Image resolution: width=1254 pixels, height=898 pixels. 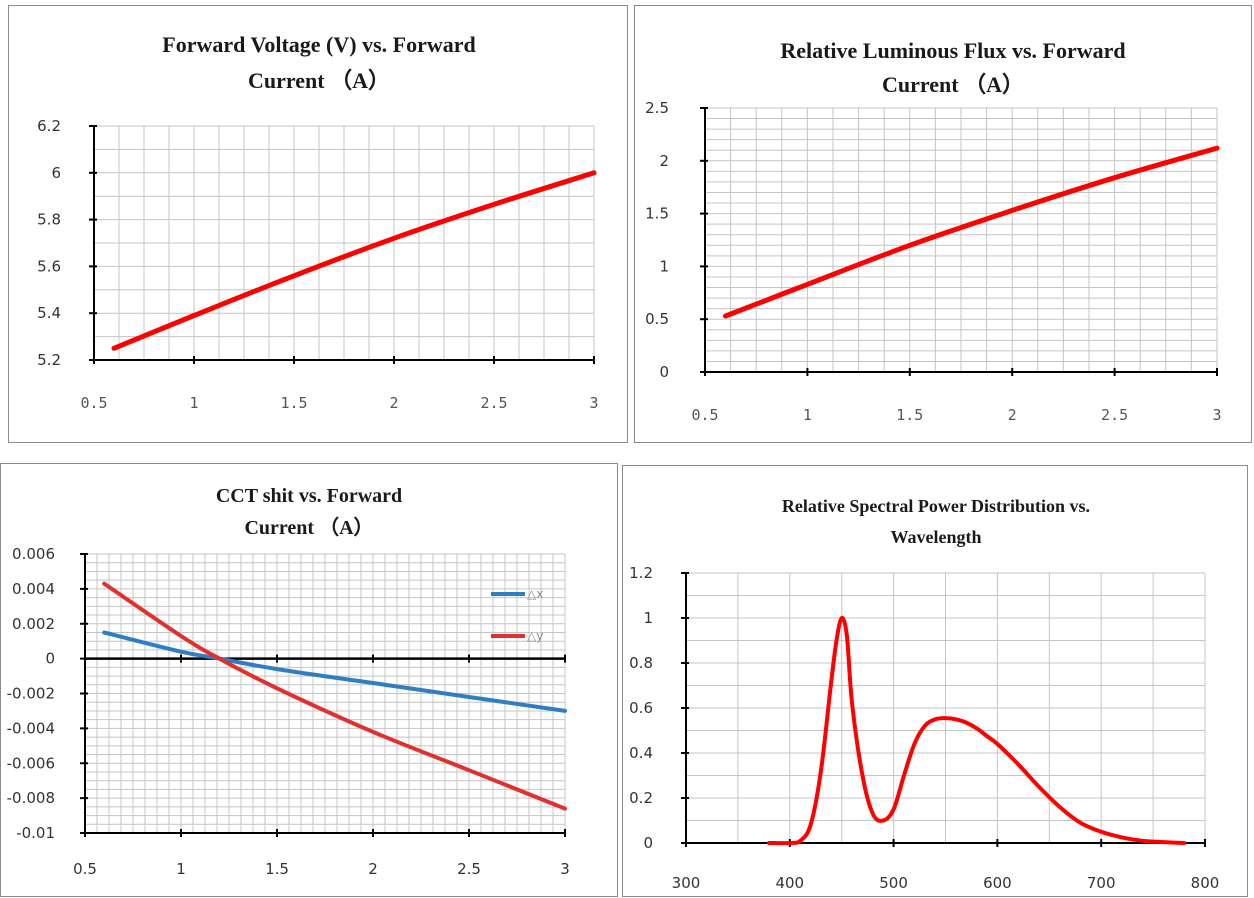 What do you see at coordinates (641, 753) in the screenshot?
I see `y-tick-label: 0.4` at bounding box center [641, 753].